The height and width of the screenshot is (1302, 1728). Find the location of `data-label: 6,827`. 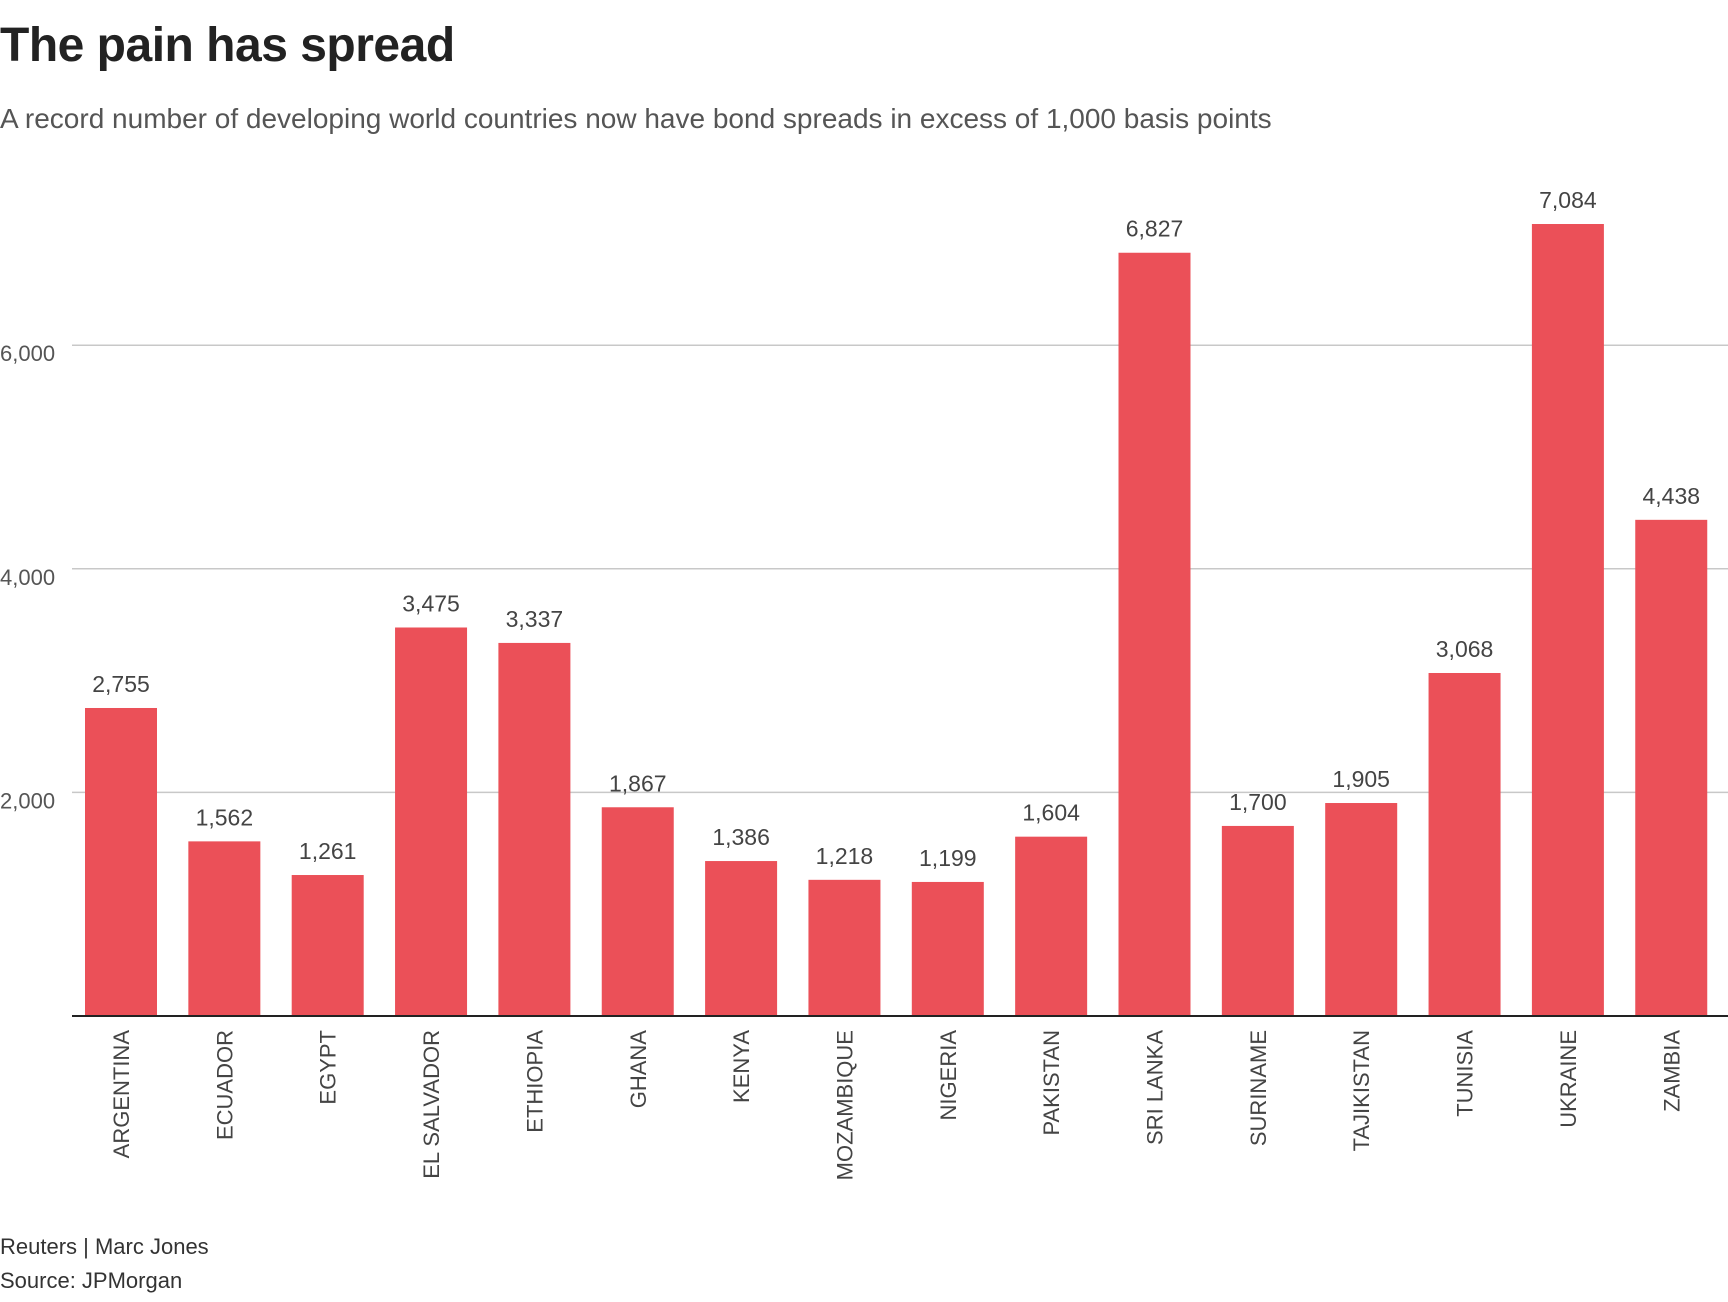

data-label: 6,827 is located at coordinates (1155, 229).